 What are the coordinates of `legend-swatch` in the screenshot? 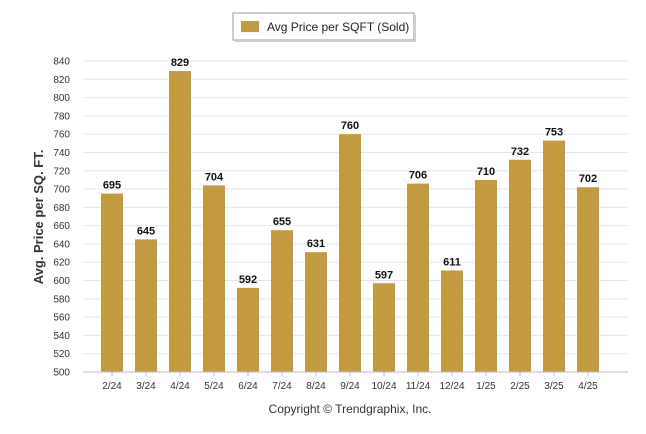 It's located at (250, 26).